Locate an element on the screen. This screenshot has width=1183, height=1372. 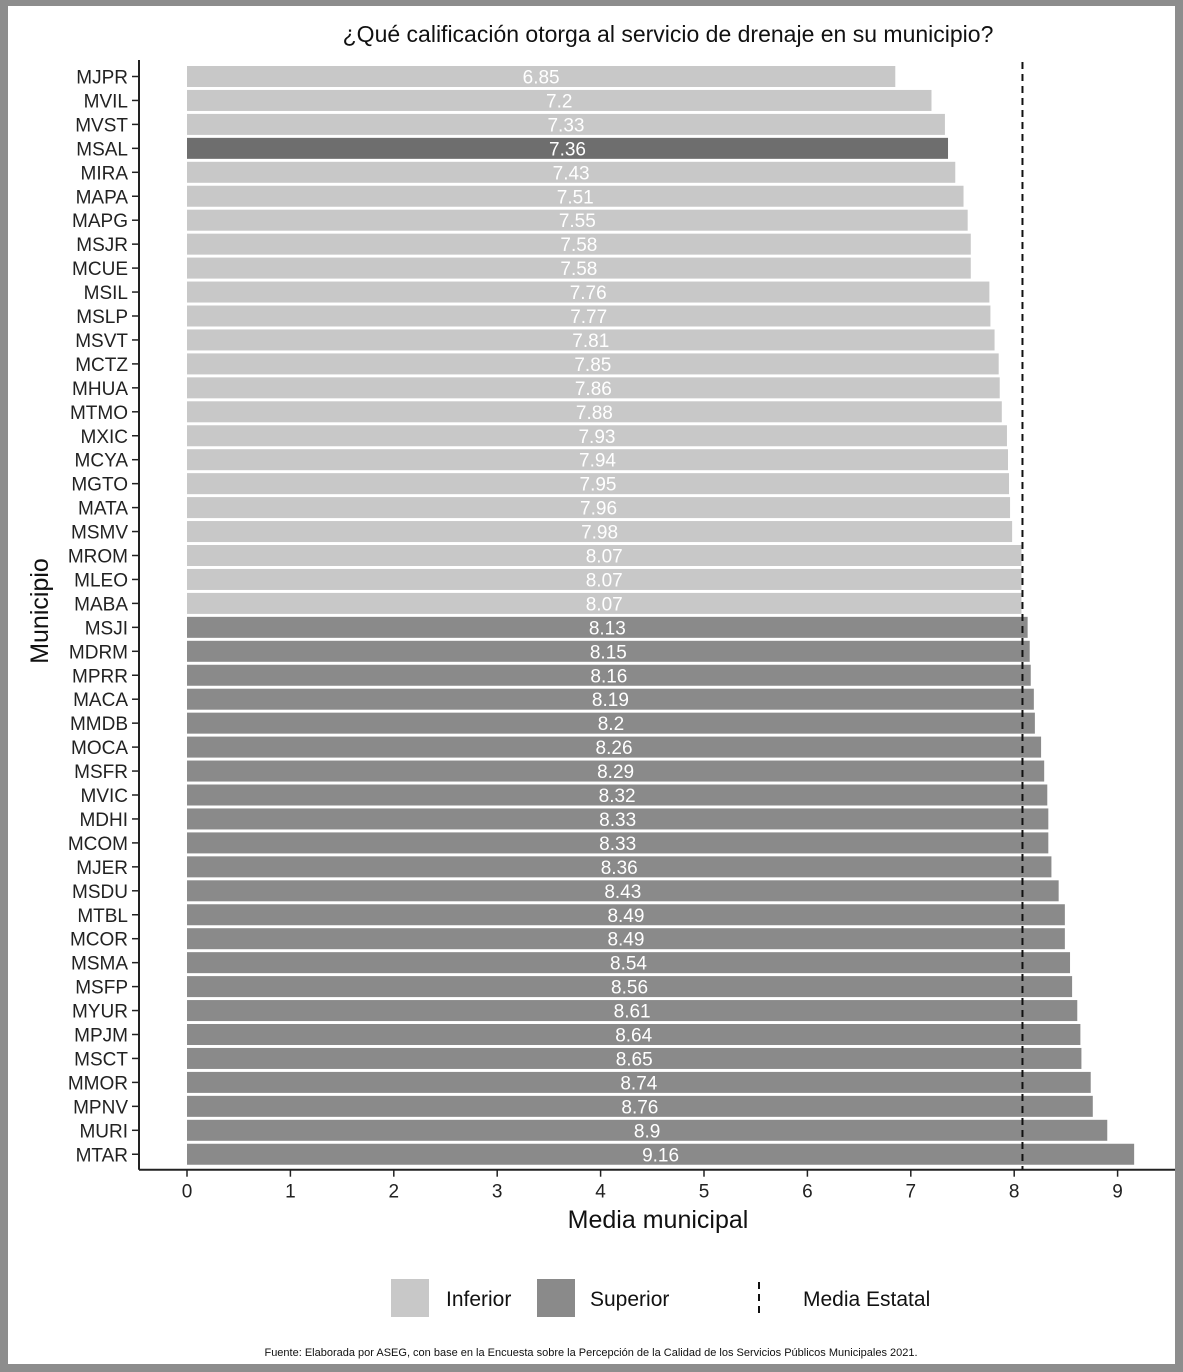
y-tick-label-mgto: MGTO is located at coordinates (99, 485).